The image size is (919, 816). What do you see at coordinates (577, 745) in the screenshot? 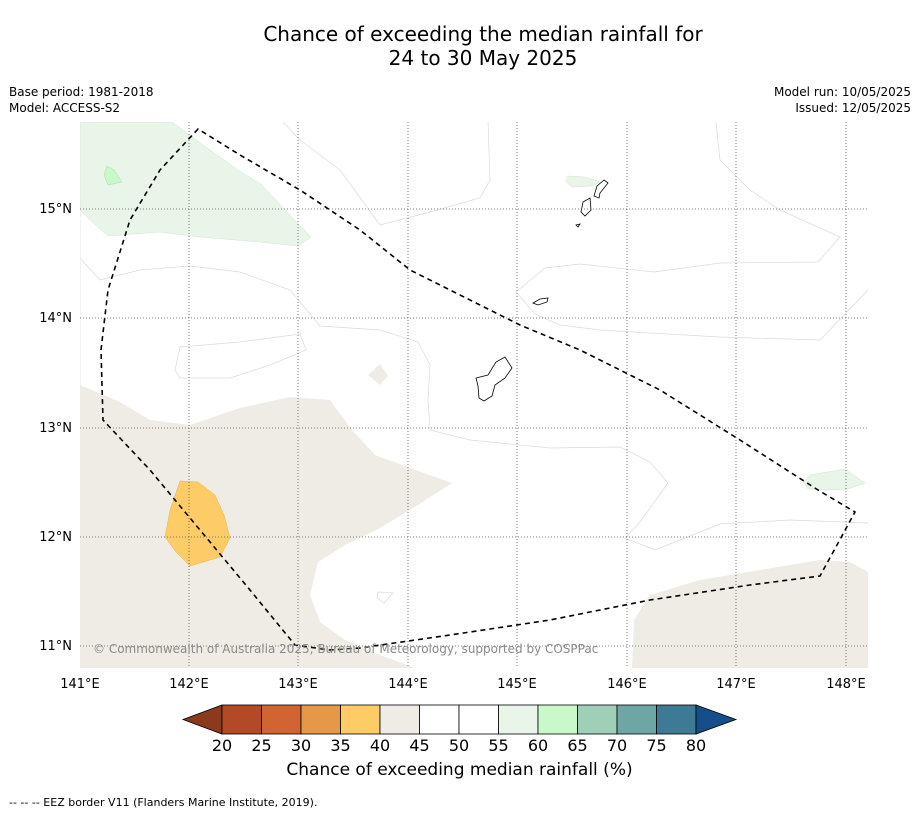
I see `colorbar-tick-label: 65` at bounding box center [577, 745].